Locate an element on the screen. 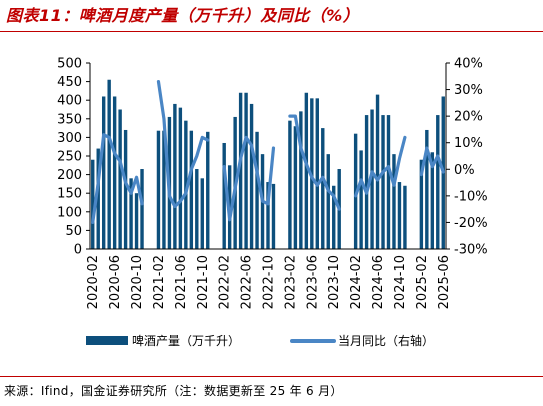  chart-title: 图表11：啤酒月度产量（万千升）及同比（%） is located at coordinates (183, 15).